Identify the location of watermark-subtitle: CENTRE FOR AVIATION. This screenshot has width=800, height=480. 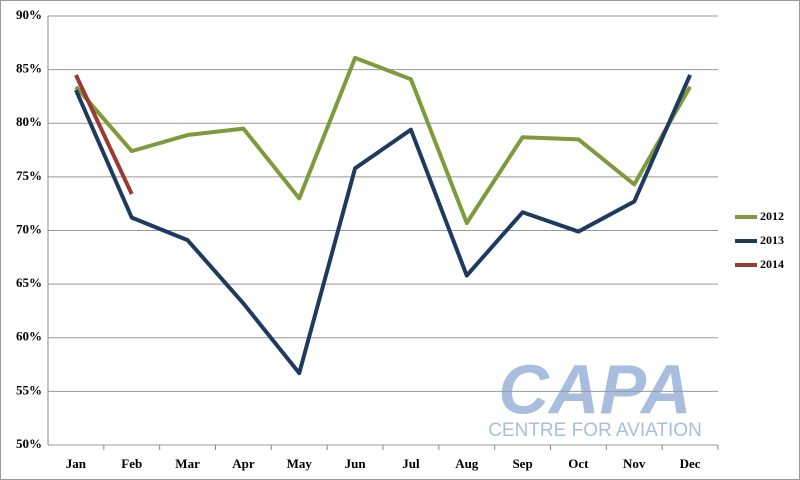
(595, 430).